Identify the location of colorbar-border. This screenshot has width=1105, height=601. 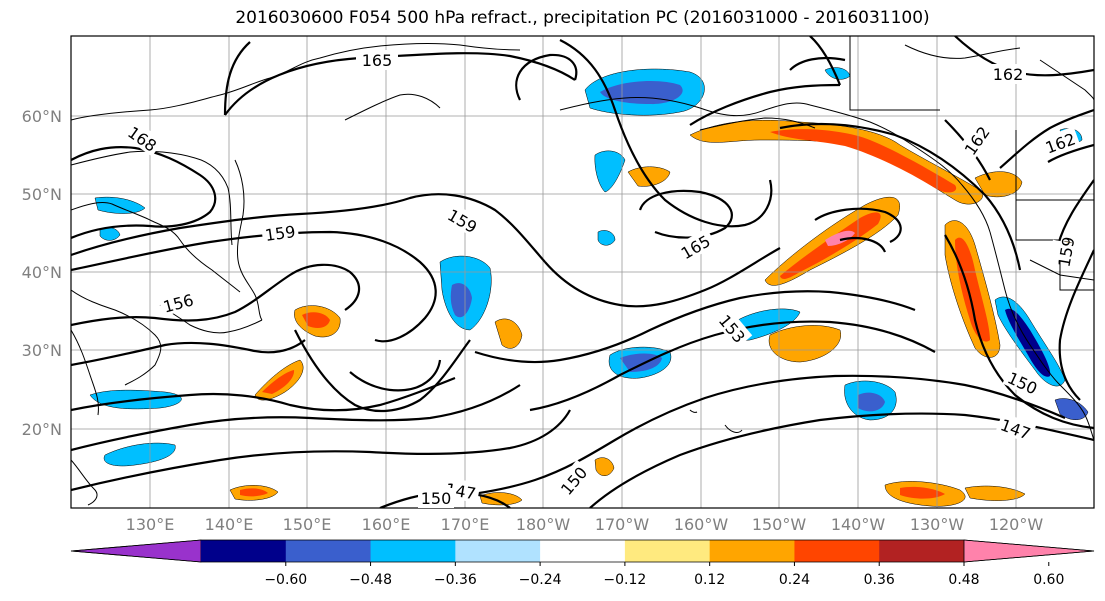
(582, 551).